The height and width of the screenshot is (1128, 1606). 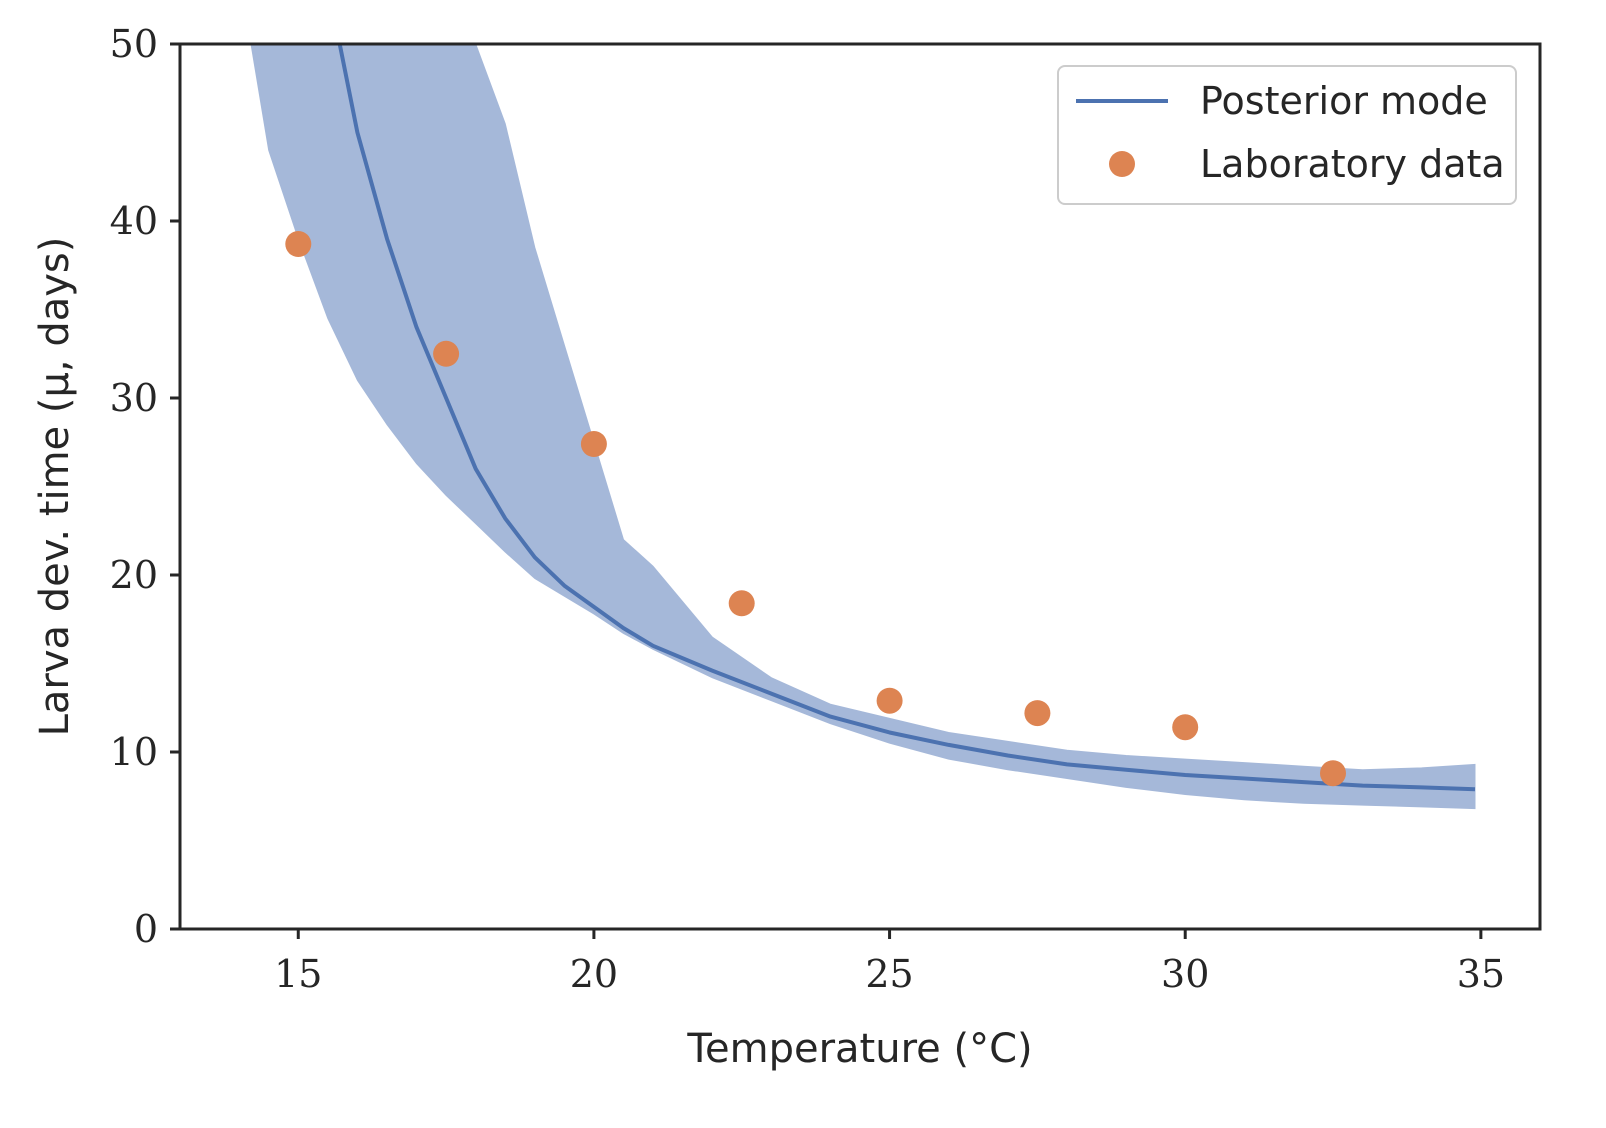 I want to click on x-tick-label: 25, so click(x=889, y=974).